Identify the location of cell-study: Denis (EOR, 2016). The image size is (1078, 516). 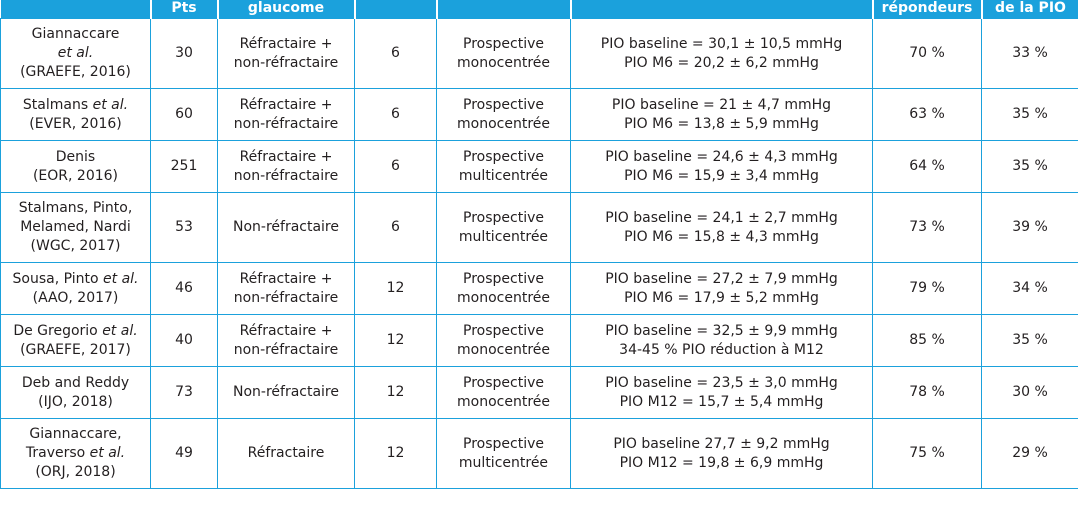
(75, 166).